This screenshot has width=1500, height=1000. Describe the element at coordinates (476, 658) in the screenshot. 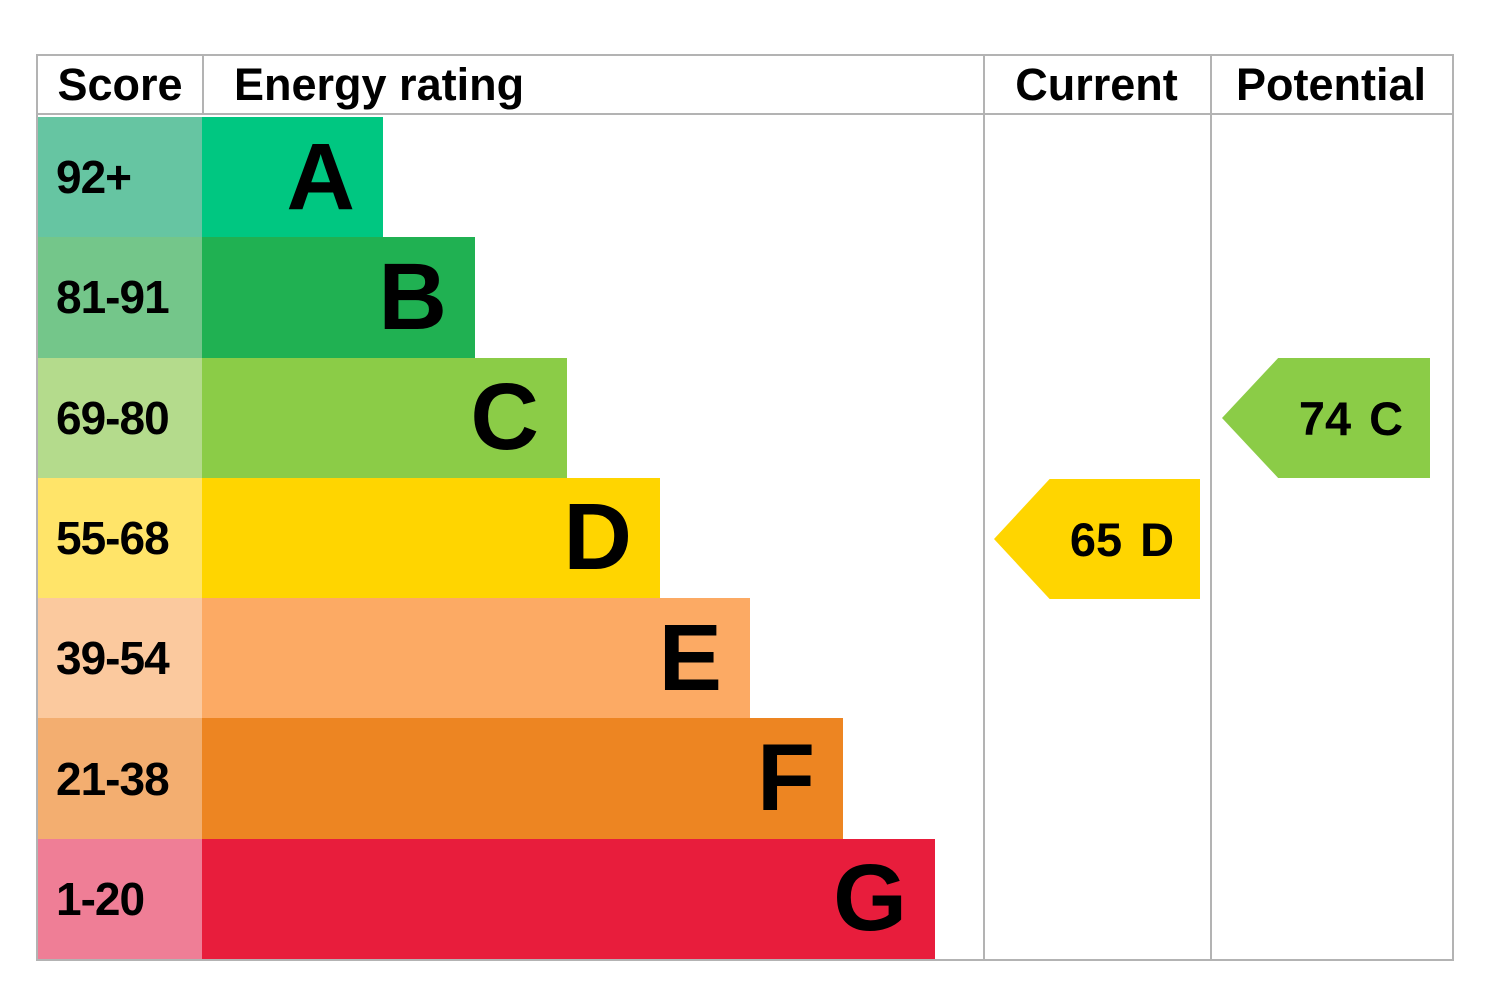

I see `energy-band-bar-e: E` at that location.